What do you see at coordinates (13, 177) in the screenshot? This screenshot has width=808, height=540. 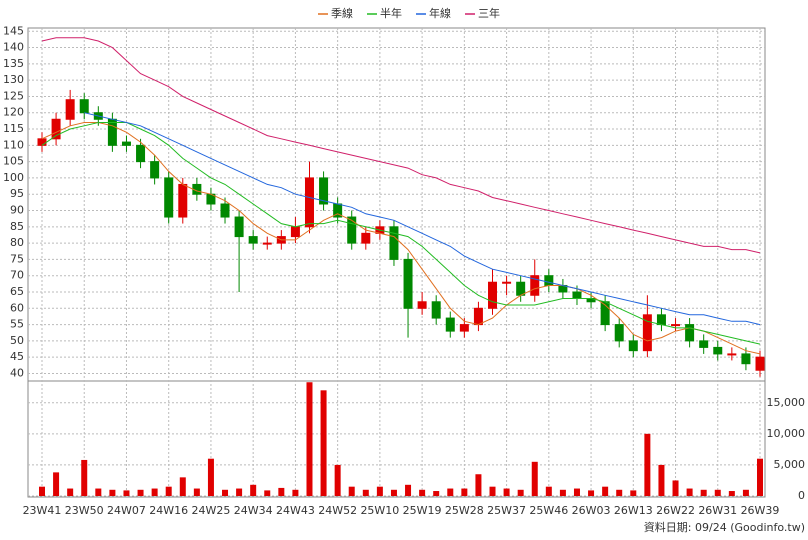 I see `y-tick-label: 100` at bounding box center [13, 177].